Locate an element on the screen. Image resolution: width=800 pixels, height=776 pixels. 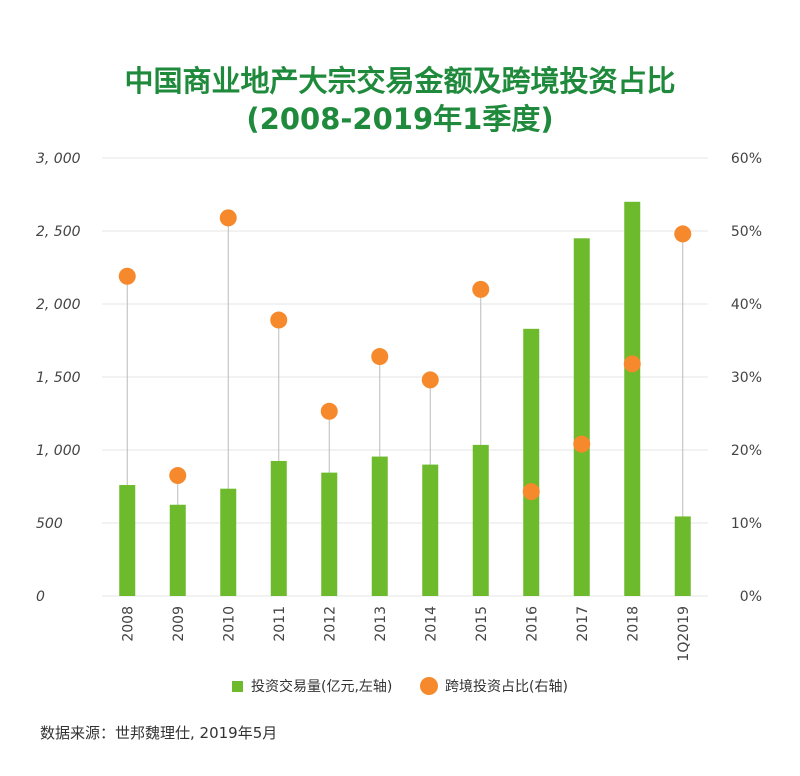
left-tick-label: 500 is located at coordinates (49, 524).